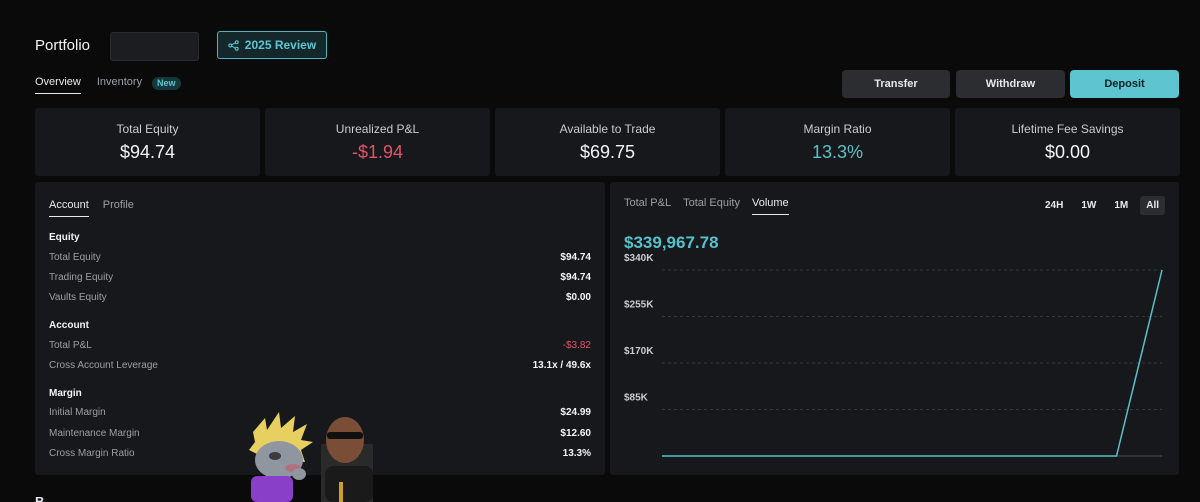  What do you see at coordinates (70, 345) in the screenshot?
I see `row-label: Total P&L` at bounding box center [70, 345].